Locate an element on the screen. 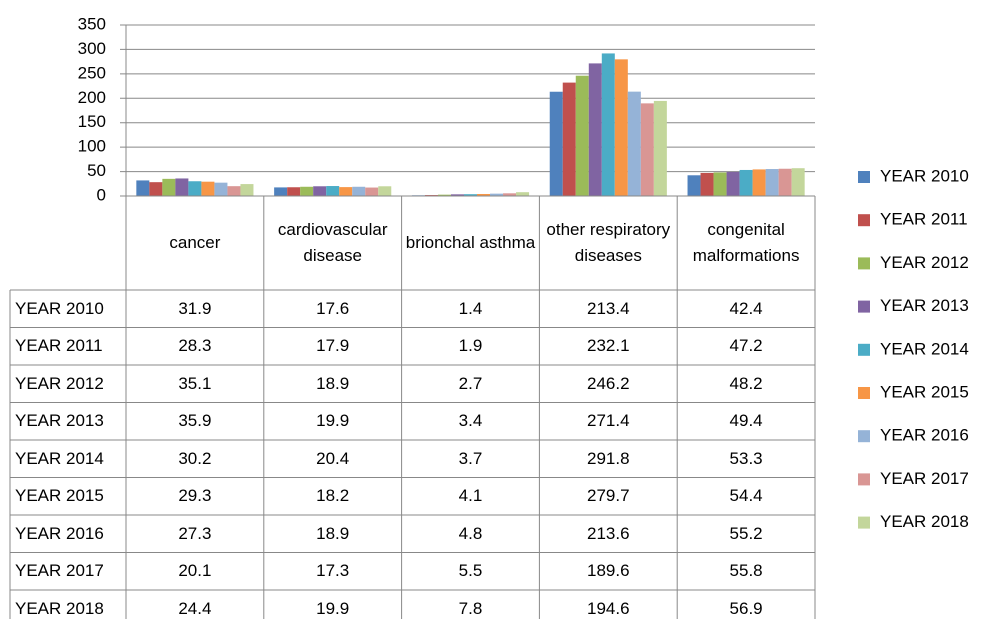 The image size is (983, 628). table-value: 55.2 is located at coordinates (746, 533).